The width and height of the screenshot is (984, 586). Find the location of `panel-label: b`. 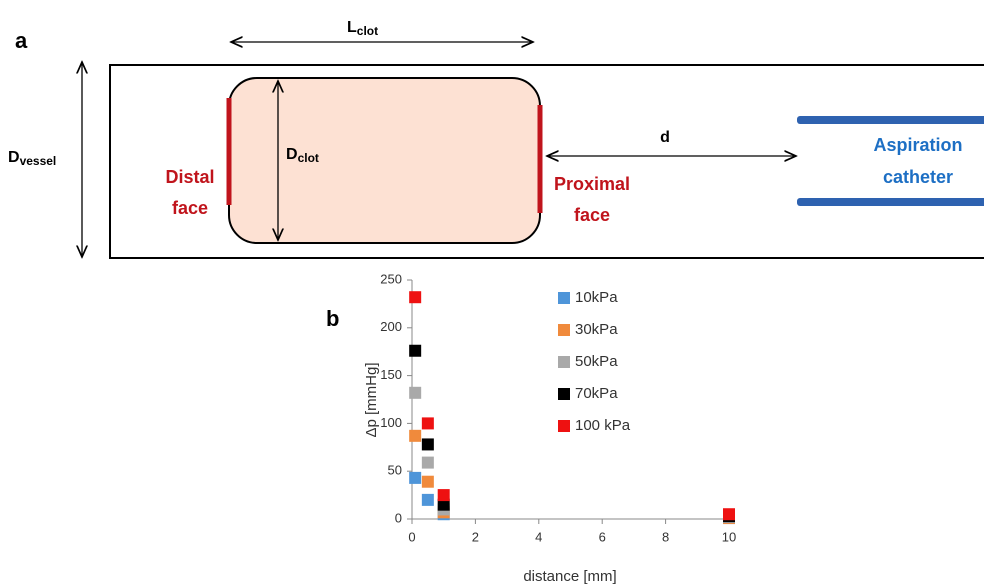

panel-label: b is located at coordinates (332, 318).